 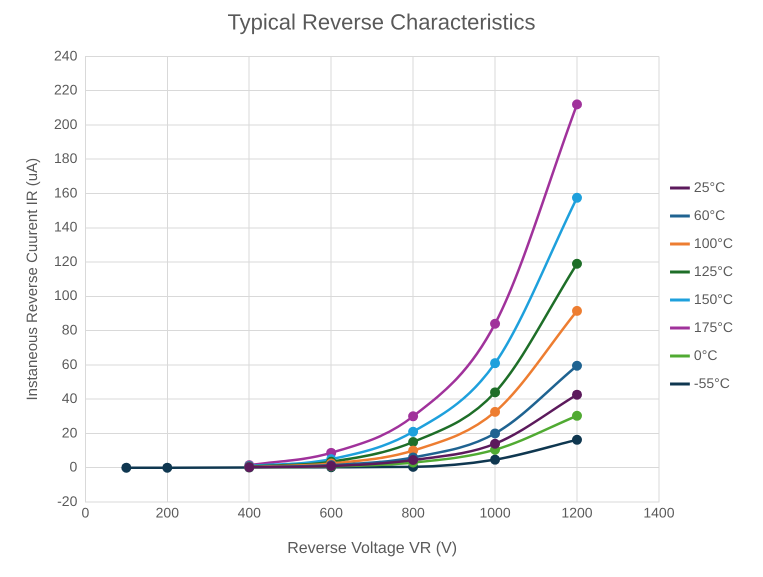 I want to click on y-tick-label: 200, so click(x=66, y=124).